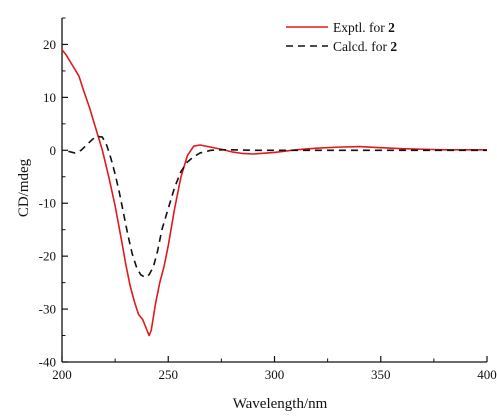 The height and width of the screenshot is (420, 497). What do you see at coordinates (62, 374) in the screenshot?
I see `x-tick-label: 200` at bounding box center [62, 374].